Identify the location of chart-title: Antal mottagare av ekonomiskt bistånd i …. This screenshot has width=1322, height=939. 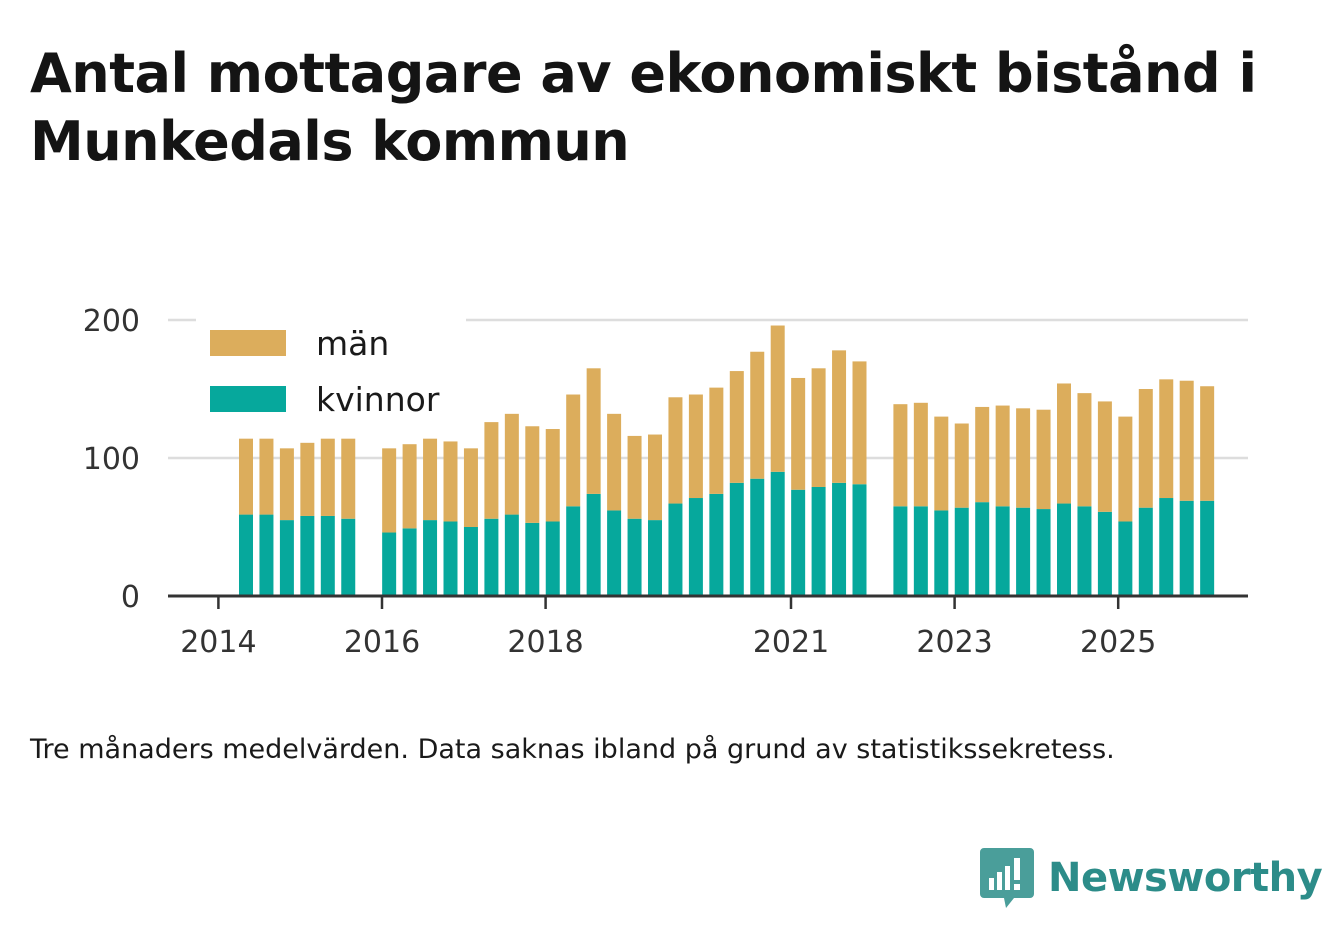
(643, 107).